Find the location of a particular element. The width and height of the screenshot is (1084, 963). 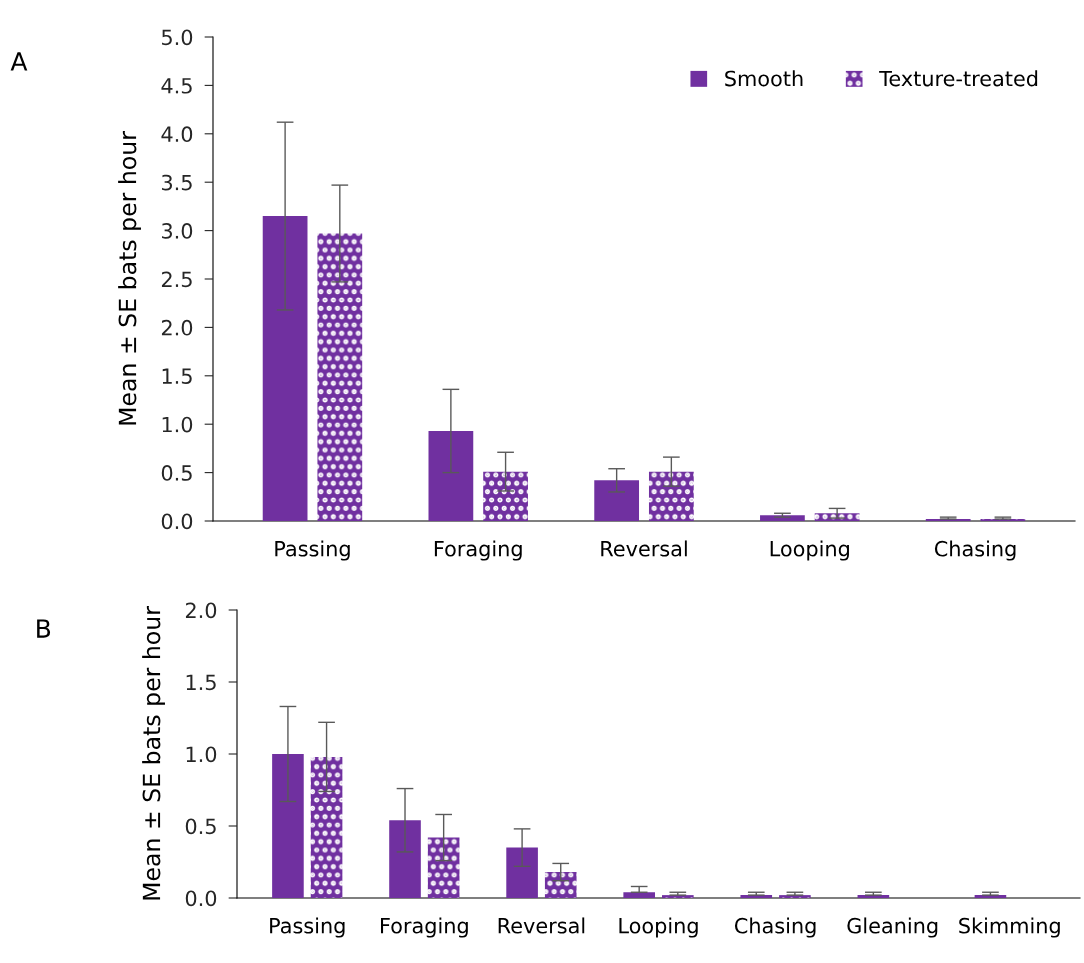

legend-label: Smooth is located at coordinates (764, 78).